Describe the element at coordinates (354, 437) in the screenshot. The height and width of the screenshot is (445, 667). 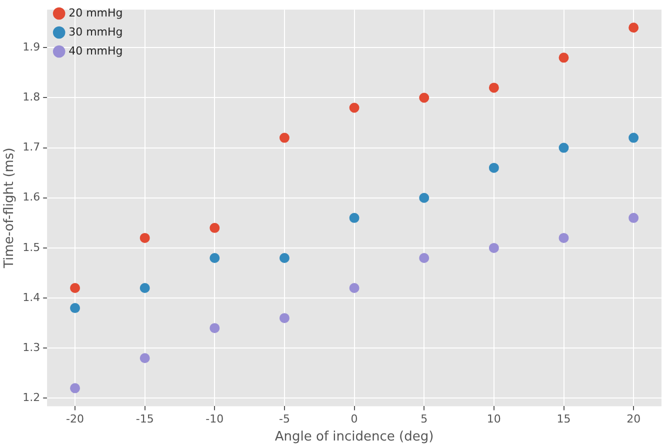
I see `x-axis-title: Angle of incidence (deg)` at that location.